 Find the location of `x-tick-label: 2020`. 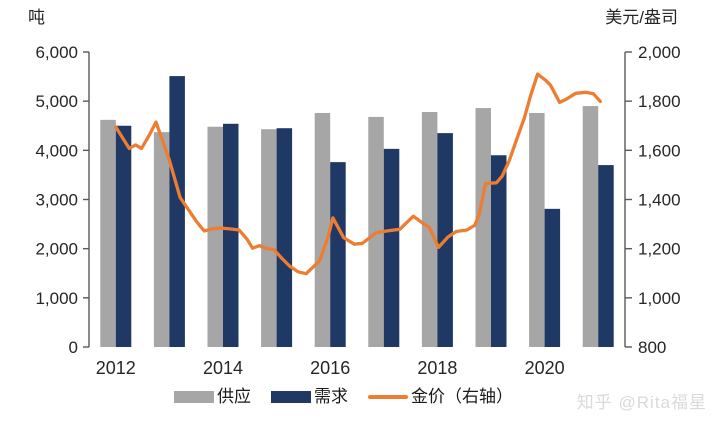

x-tick-label: 2020 is located at coordinates (545, 368).